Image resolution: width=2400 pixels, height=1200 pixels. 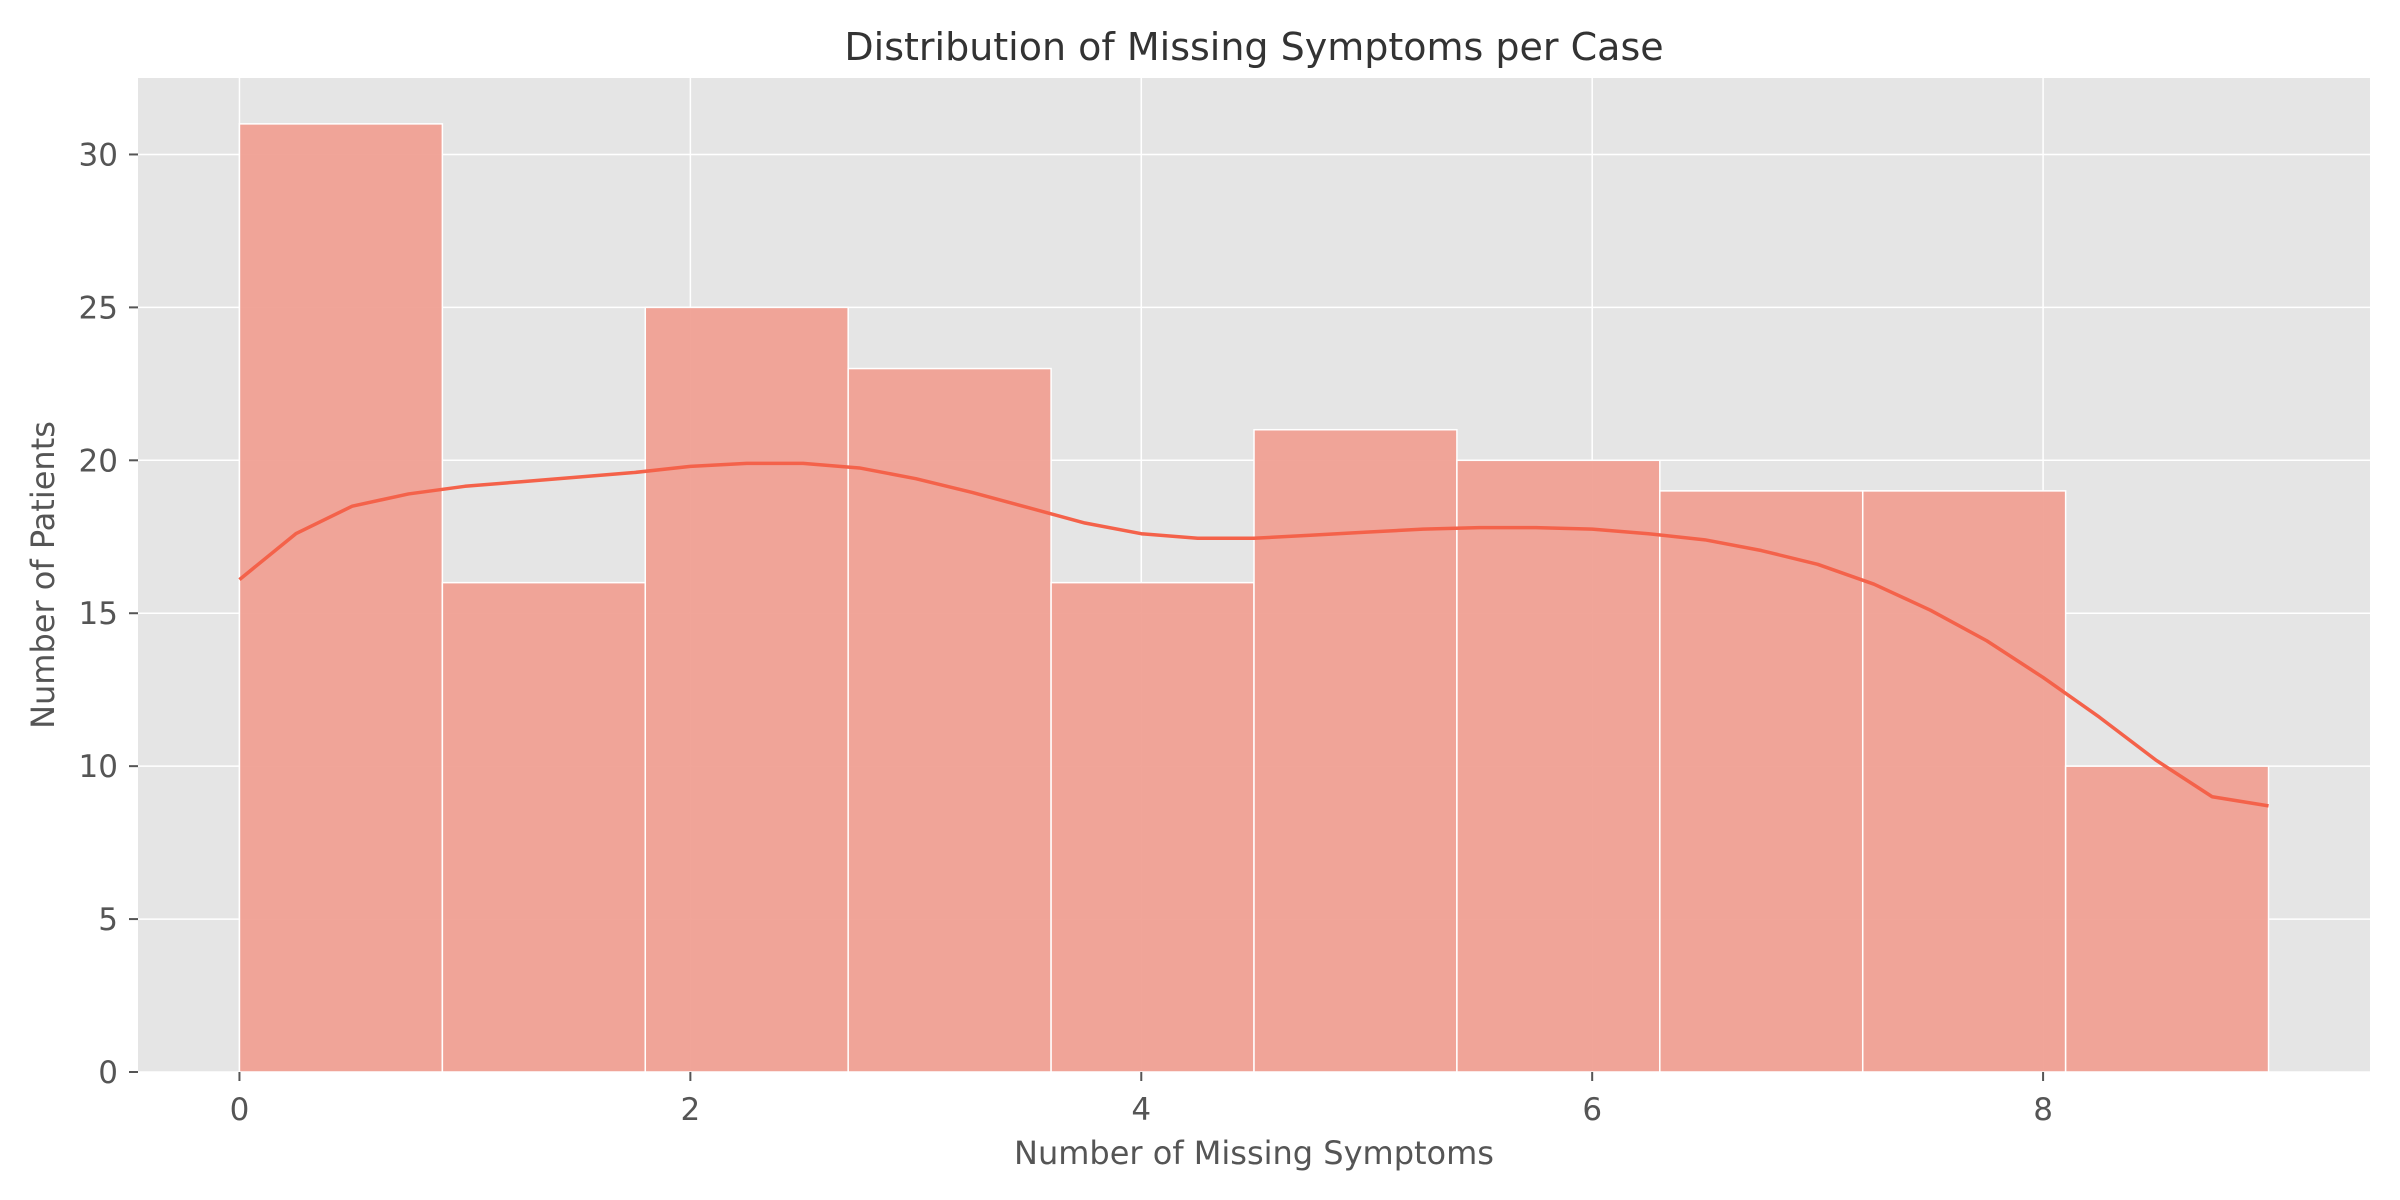 What do you see at coordinates (108, 920) in the screenshot?
I see `y-tick-label: 5` at bounding box center [108, 920].